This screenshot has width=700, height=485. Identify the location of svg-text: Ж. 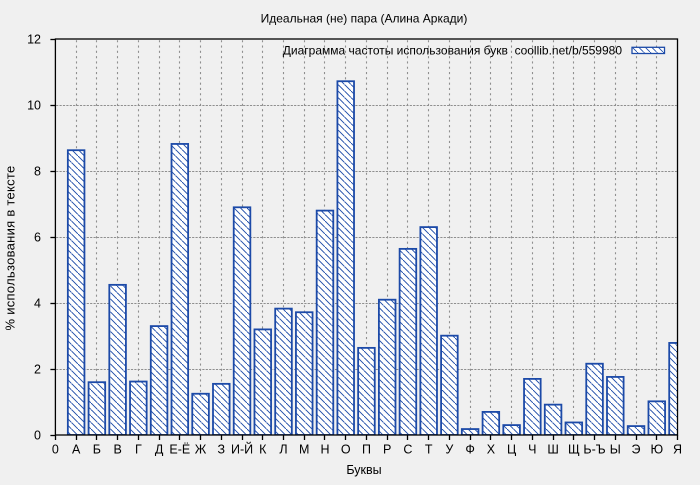
(201, 450).